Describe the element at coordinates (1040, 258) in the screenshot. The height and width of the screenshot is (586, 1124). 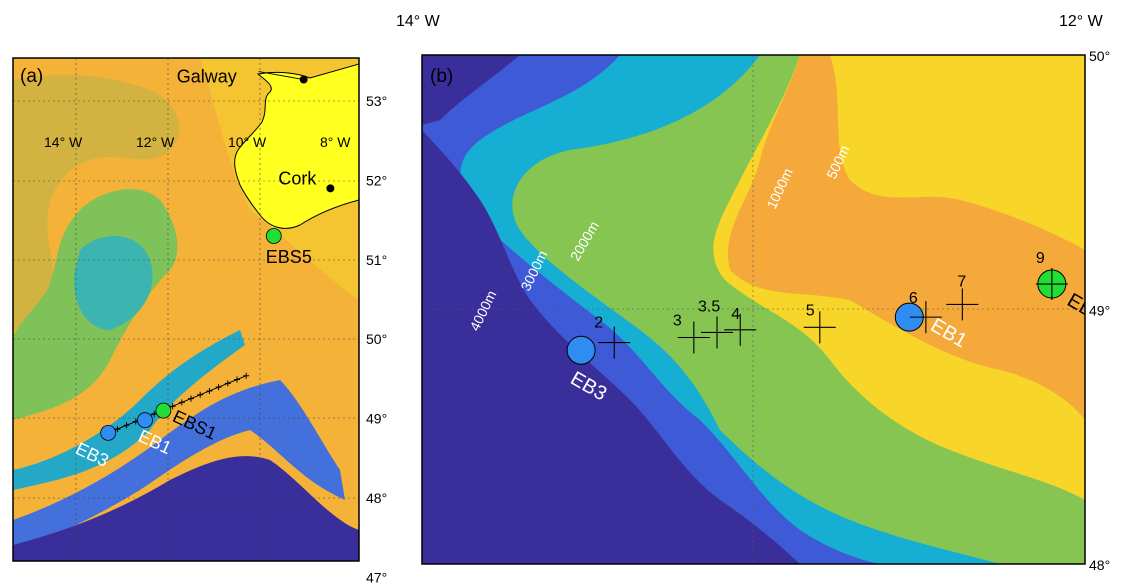
I see `station-number-label: 9` at that location.